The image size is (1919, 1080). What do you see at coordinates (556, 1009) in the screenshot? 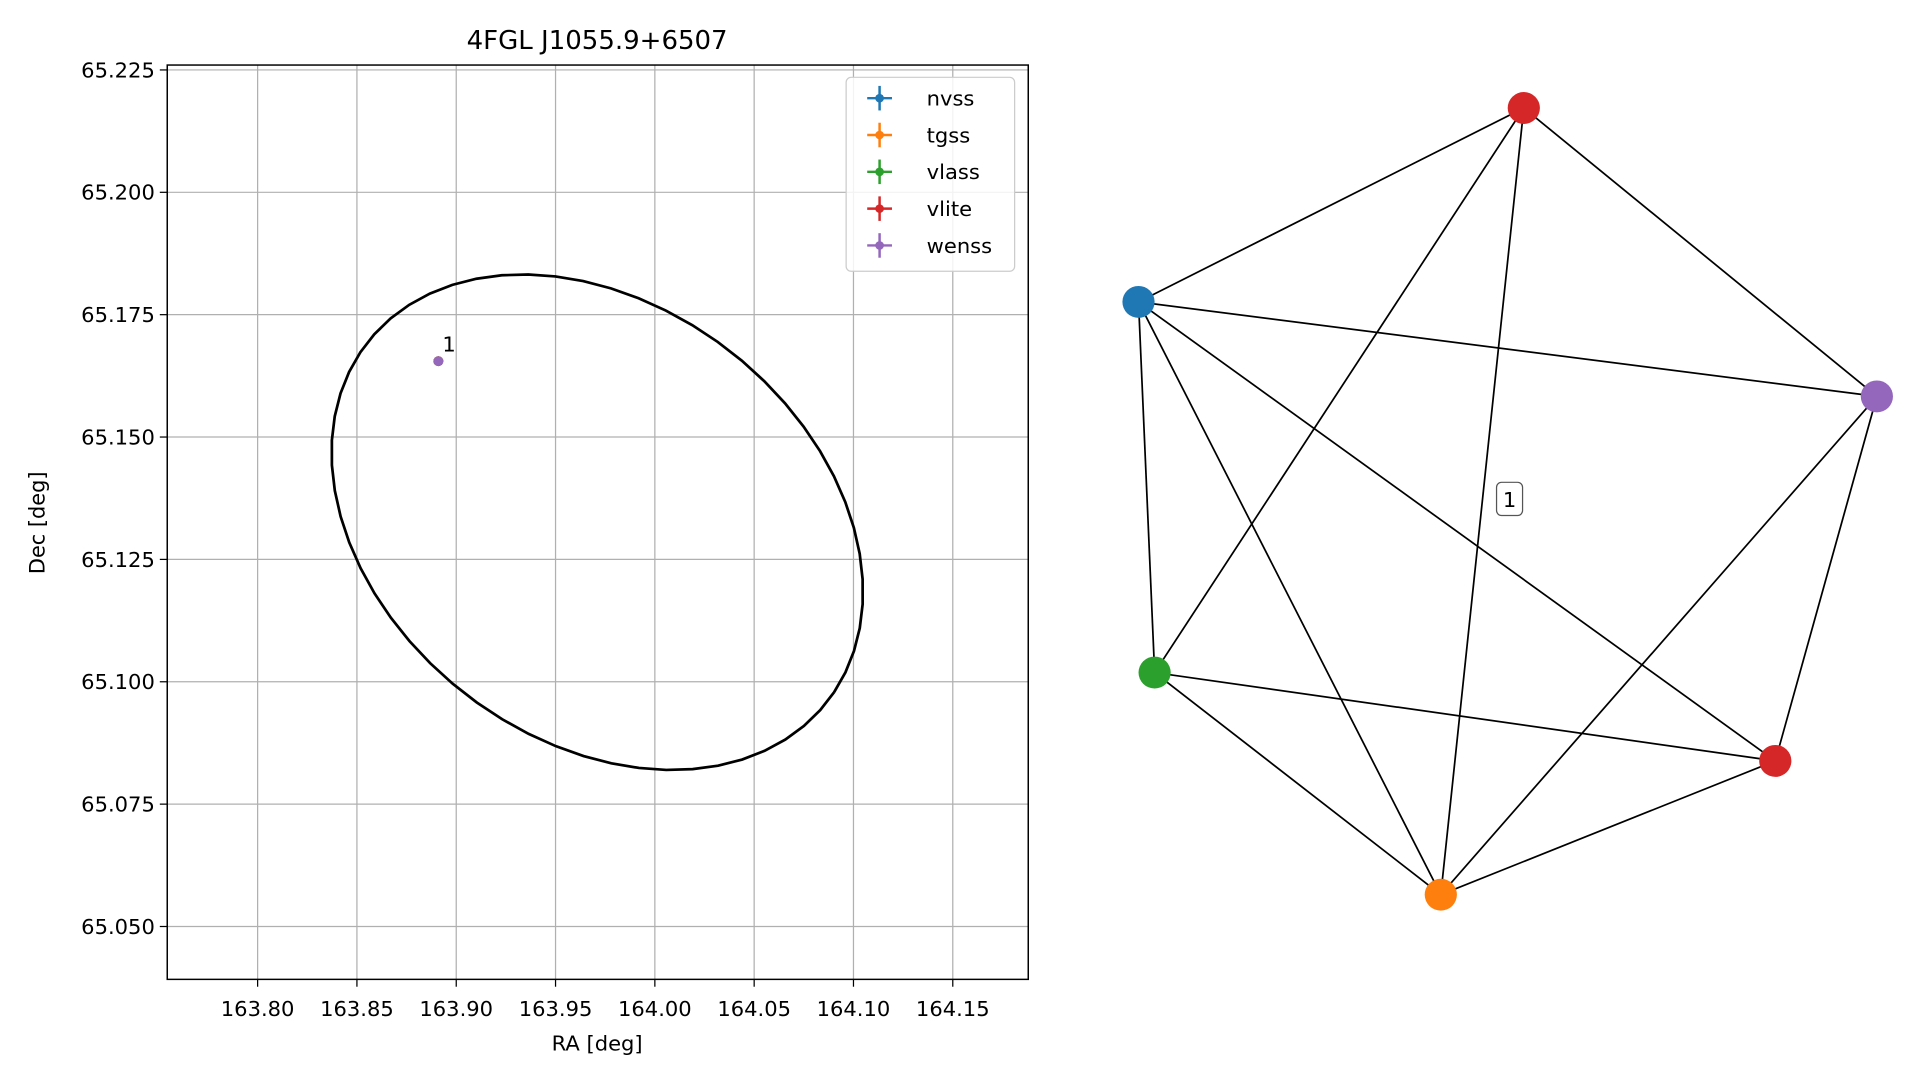
I see `x-tick-label: 163.95` at bounding box center [556, 1009].